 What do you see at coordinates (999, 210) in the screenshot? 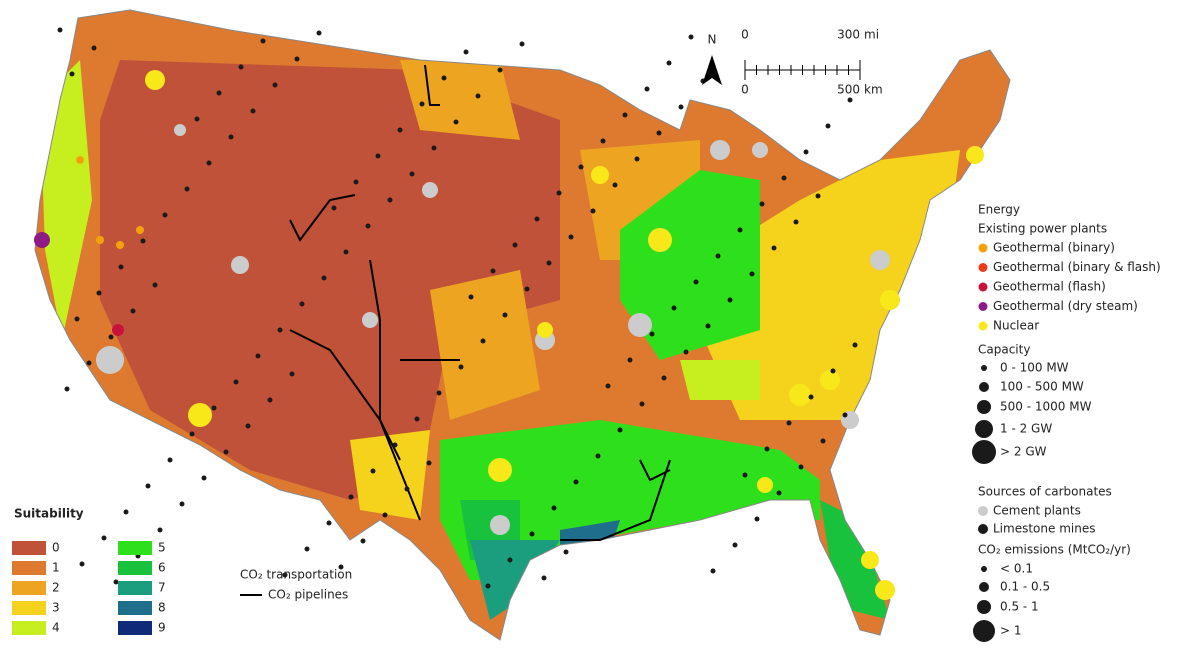
I see `legend-title: Energy` at bounding box center [999, 210].